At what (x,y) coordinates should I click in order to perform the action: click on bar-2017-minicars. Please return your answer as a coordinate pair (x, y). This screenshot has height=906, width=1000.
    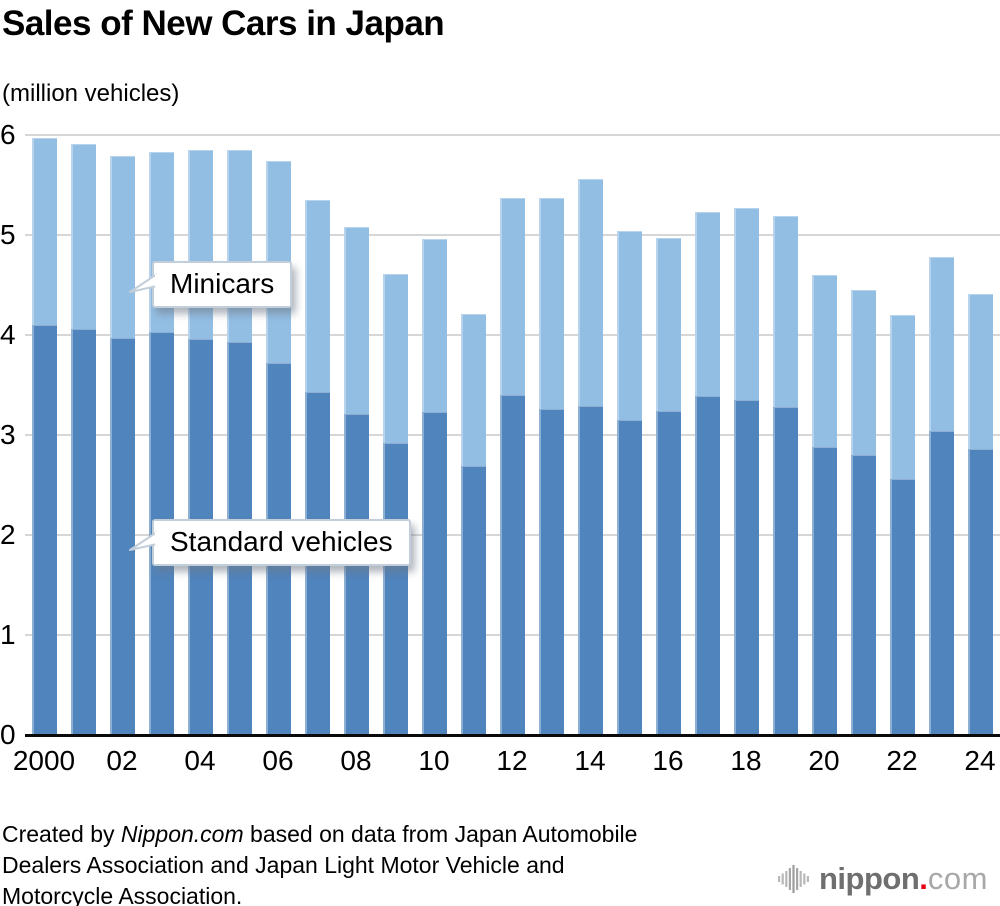
    Looking at the image, I should click on (707, 304).